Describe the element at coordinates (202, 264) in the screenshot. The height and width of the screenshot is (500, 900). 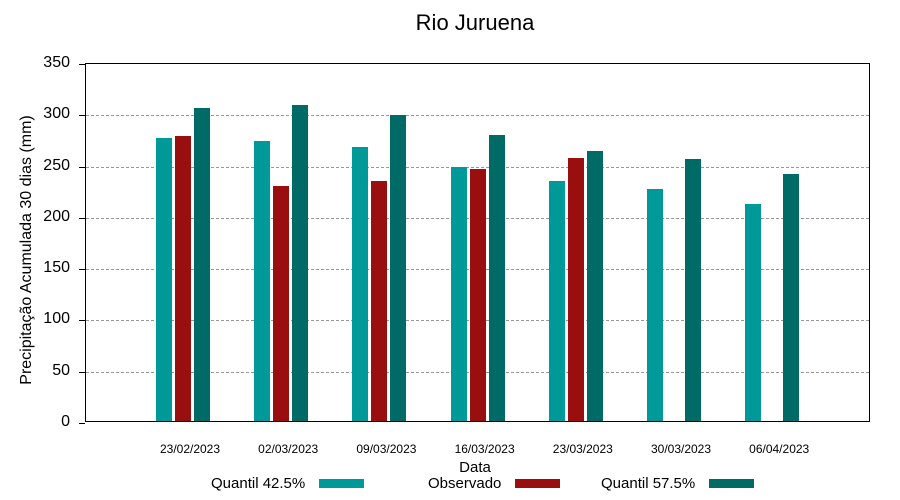
I see `bar-quantil-57-5--0` at that location.